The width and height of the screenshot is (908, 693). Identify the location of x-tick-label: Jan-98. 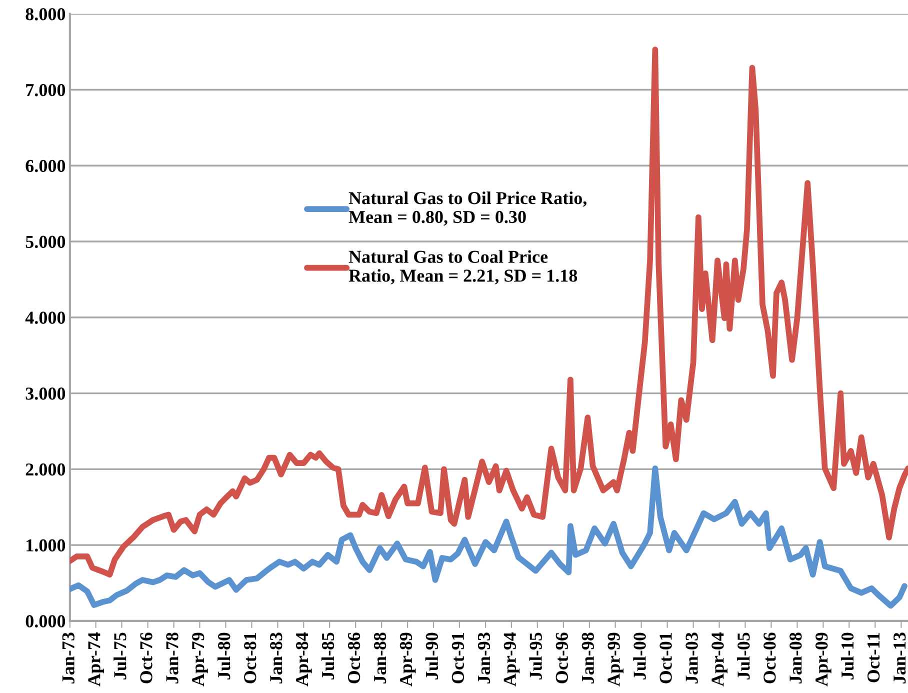
(588, 658).